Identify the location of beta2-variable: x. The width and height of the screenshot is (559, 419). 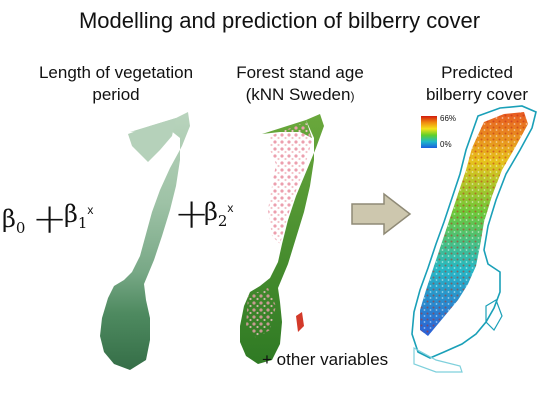
(230, 208).